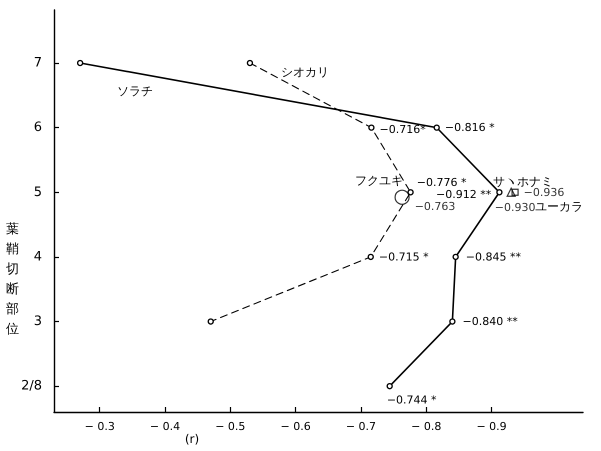  I want to click on data-label: −0.936, so click(544, 192).